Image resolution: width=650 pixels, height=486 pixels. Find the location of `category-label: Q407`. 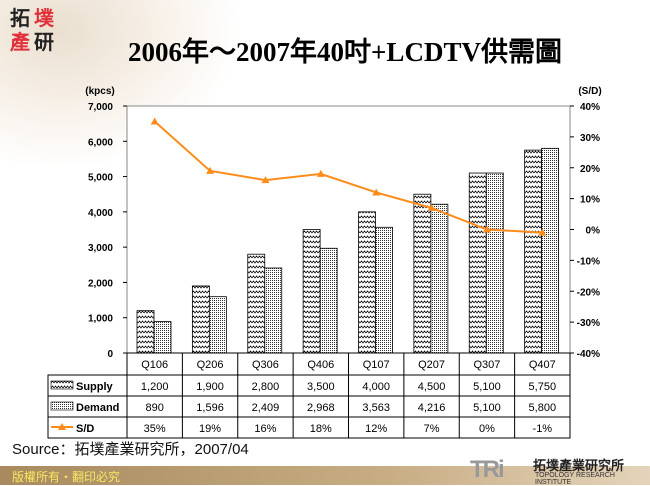

category-label: Q407 is located at coordinates (542, 365).